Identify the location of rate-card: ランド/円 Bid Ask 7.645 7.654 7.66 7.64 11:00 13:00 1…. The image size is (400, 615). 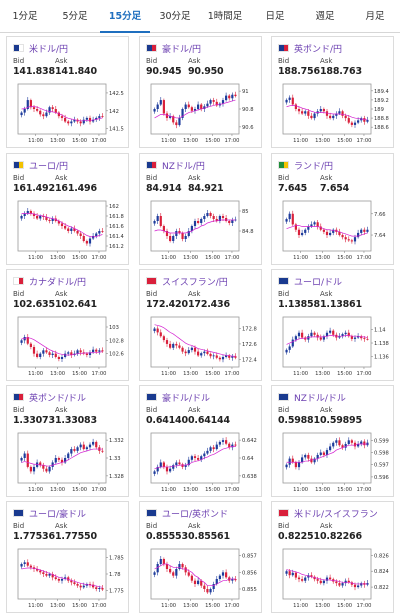
(332, 209).